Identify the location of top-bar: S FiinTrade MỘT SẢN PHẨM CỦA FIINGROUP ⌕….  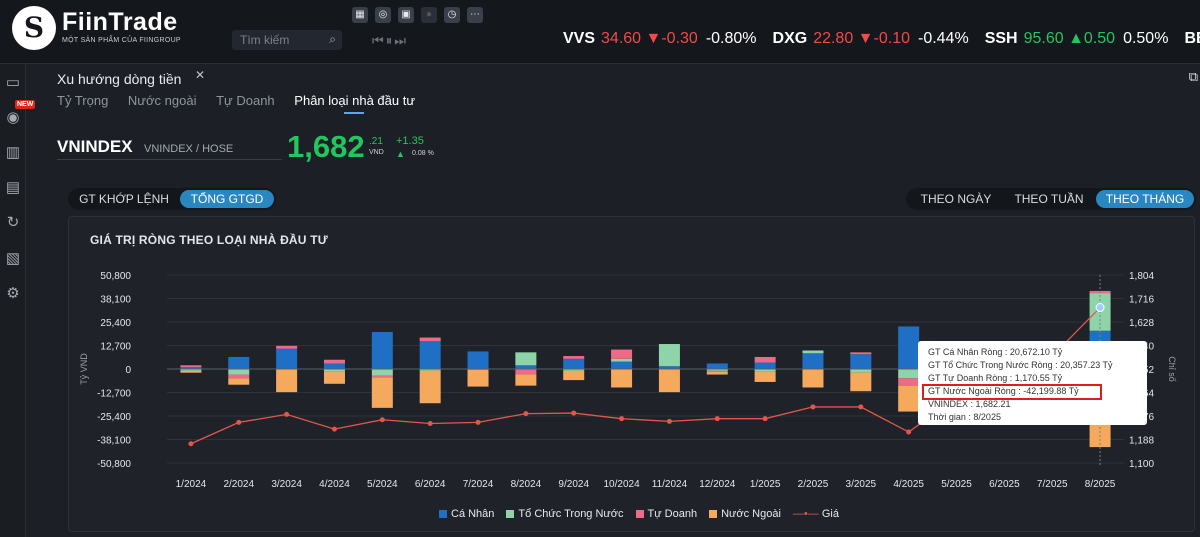
(600, 32).